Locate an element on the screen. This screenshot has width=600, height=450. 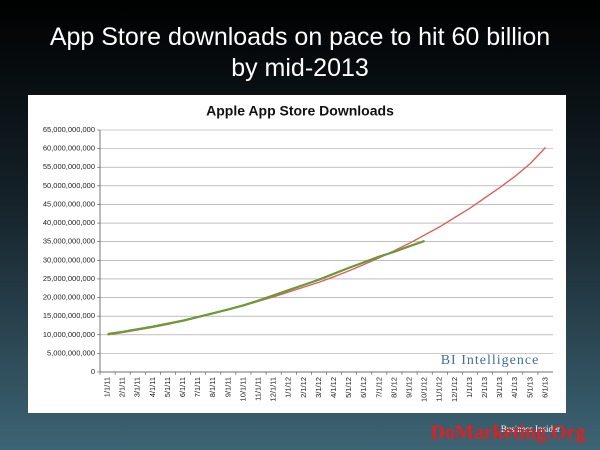
x-tick-label: 3/1/13 is located at coordinates (499, 387).